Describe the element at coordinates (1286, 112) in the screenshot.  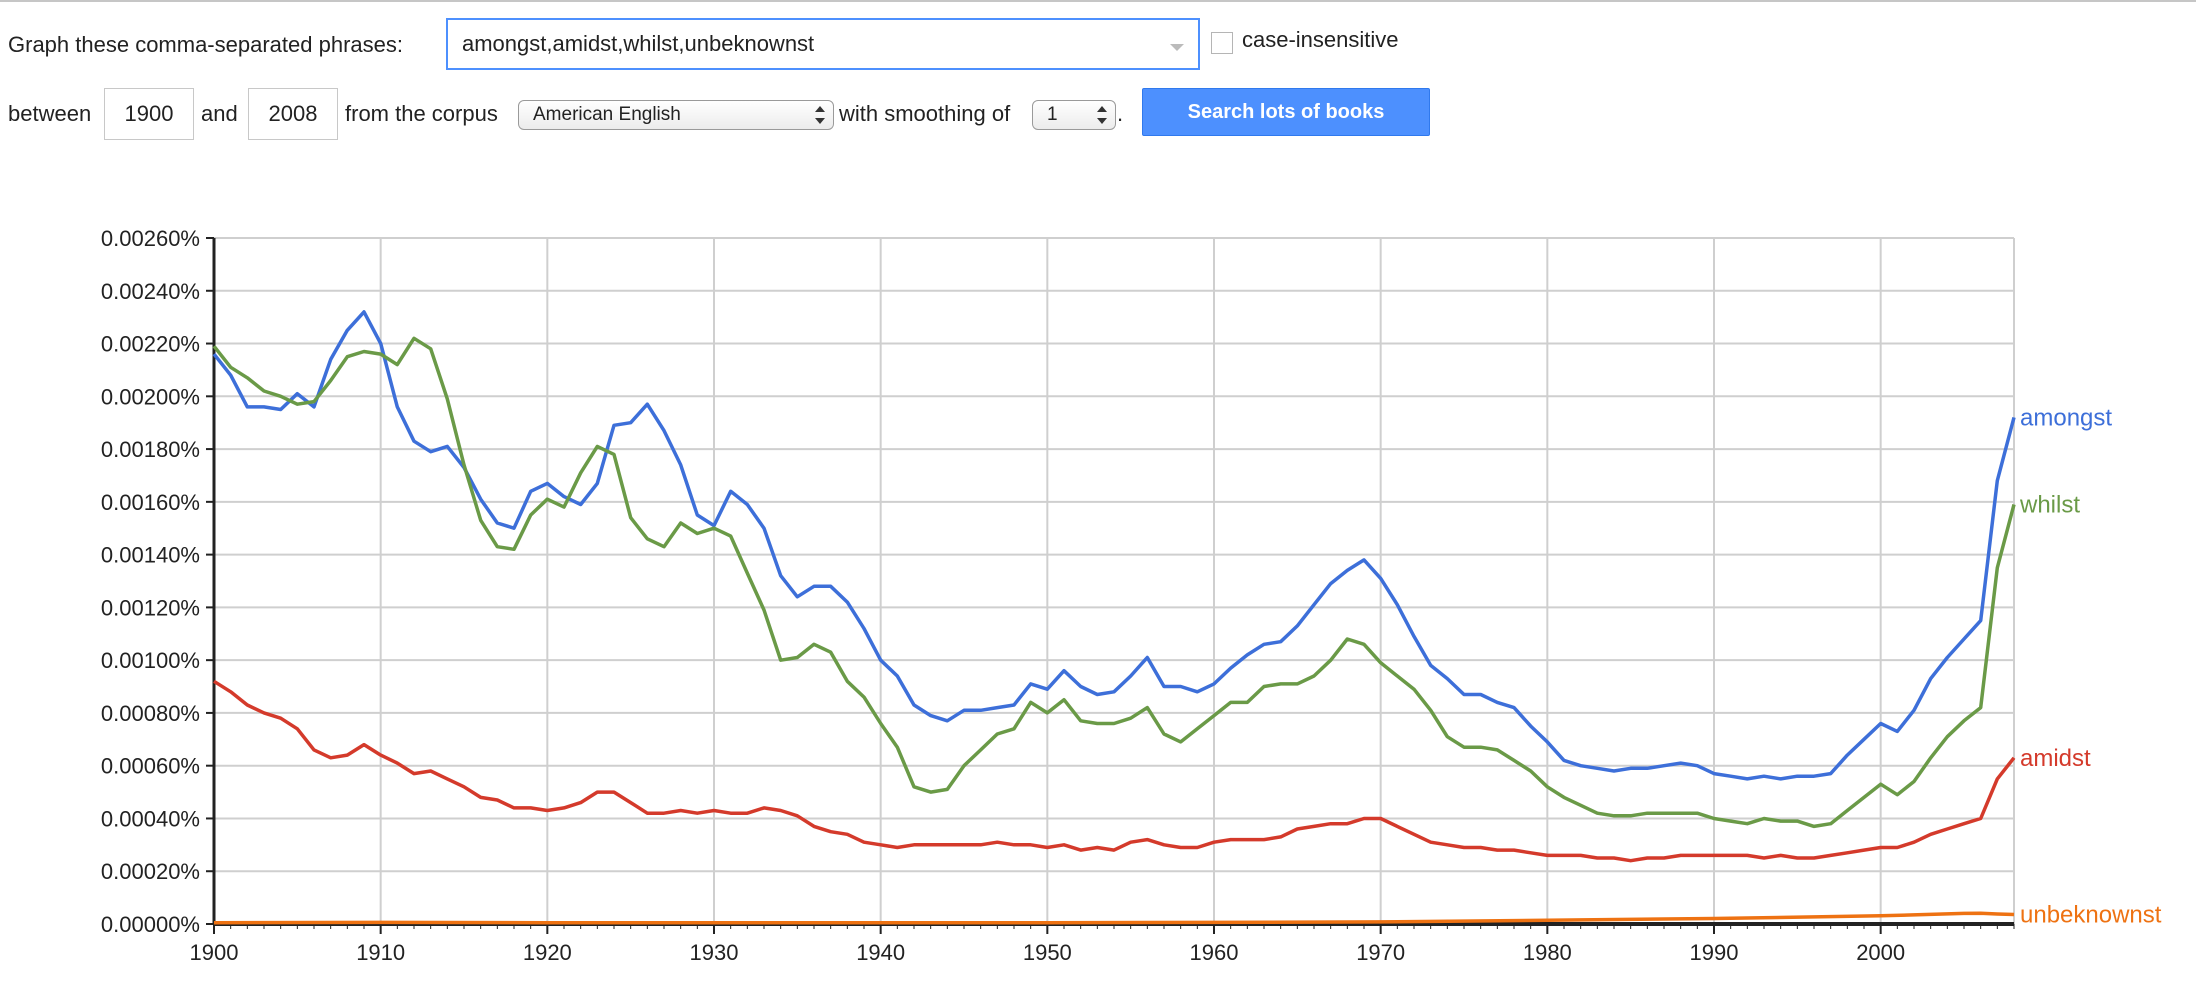
I see `search-button: Search lots of books` at that location.